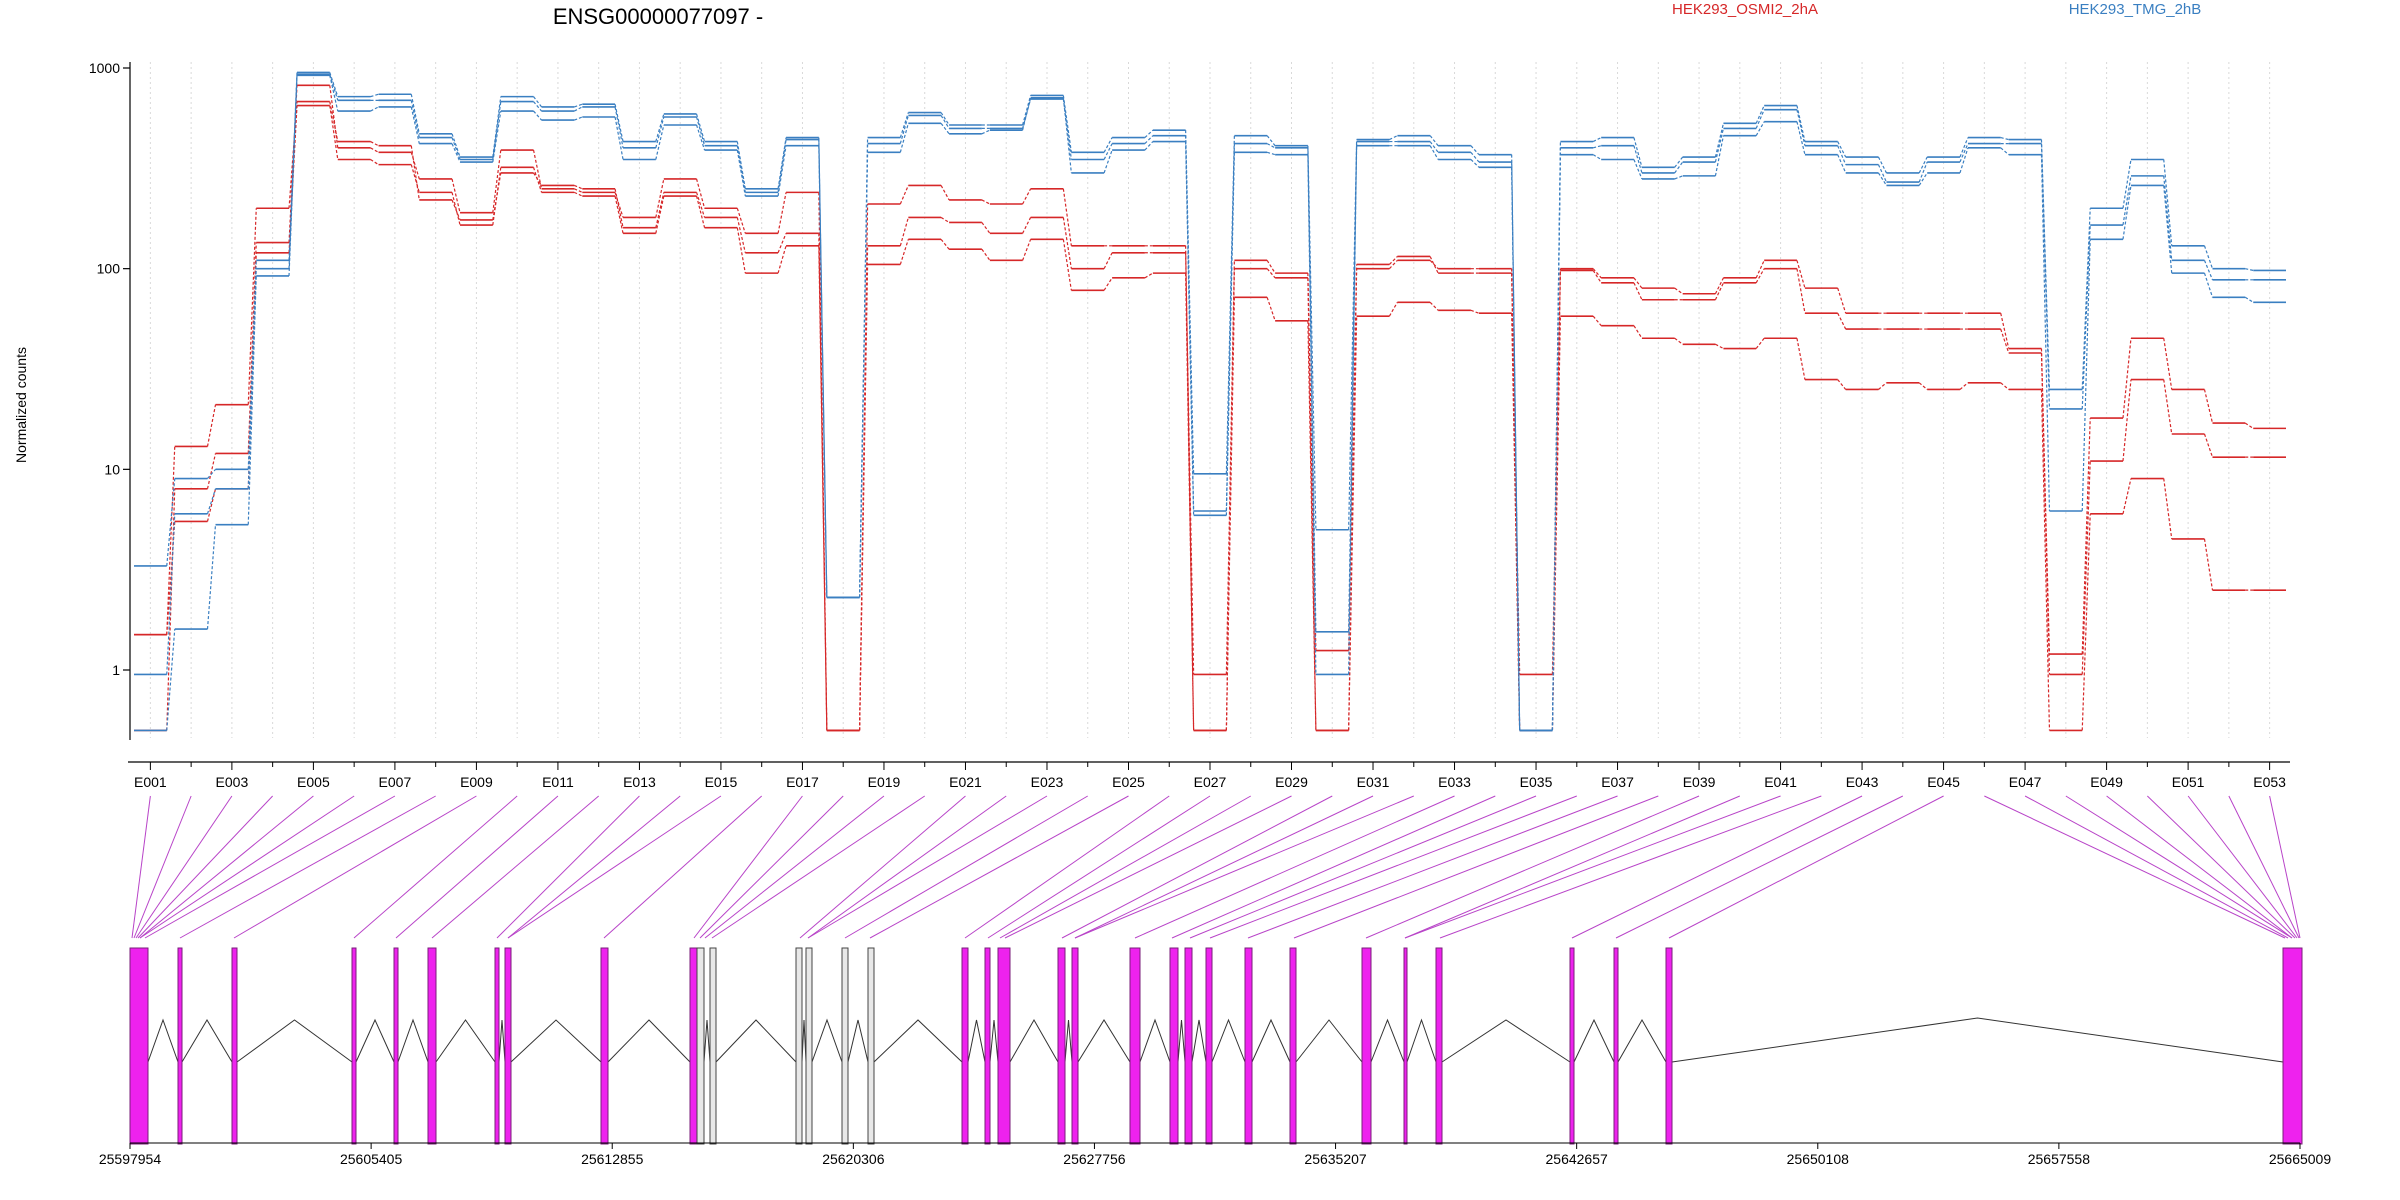 Image resolution: width=2400 pixels, height=1200 pixels. Describe the element at coordinates (1818, 1159) in the screenshot. I see `genomic-tick-label: 25650108` at that location.